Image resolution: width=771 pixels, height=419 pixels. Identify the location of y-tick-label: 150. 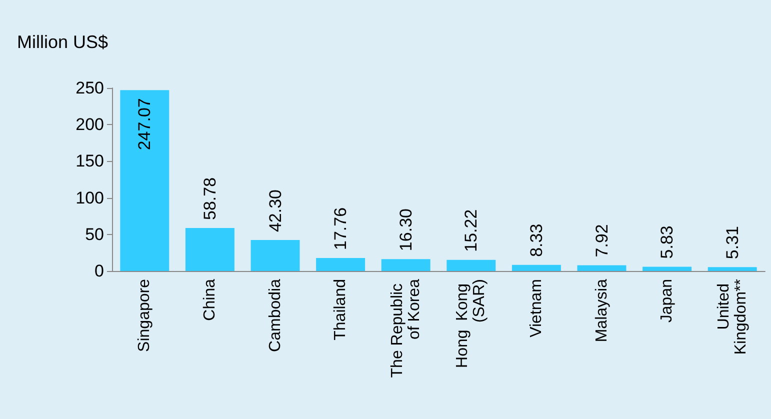
(90, 161).